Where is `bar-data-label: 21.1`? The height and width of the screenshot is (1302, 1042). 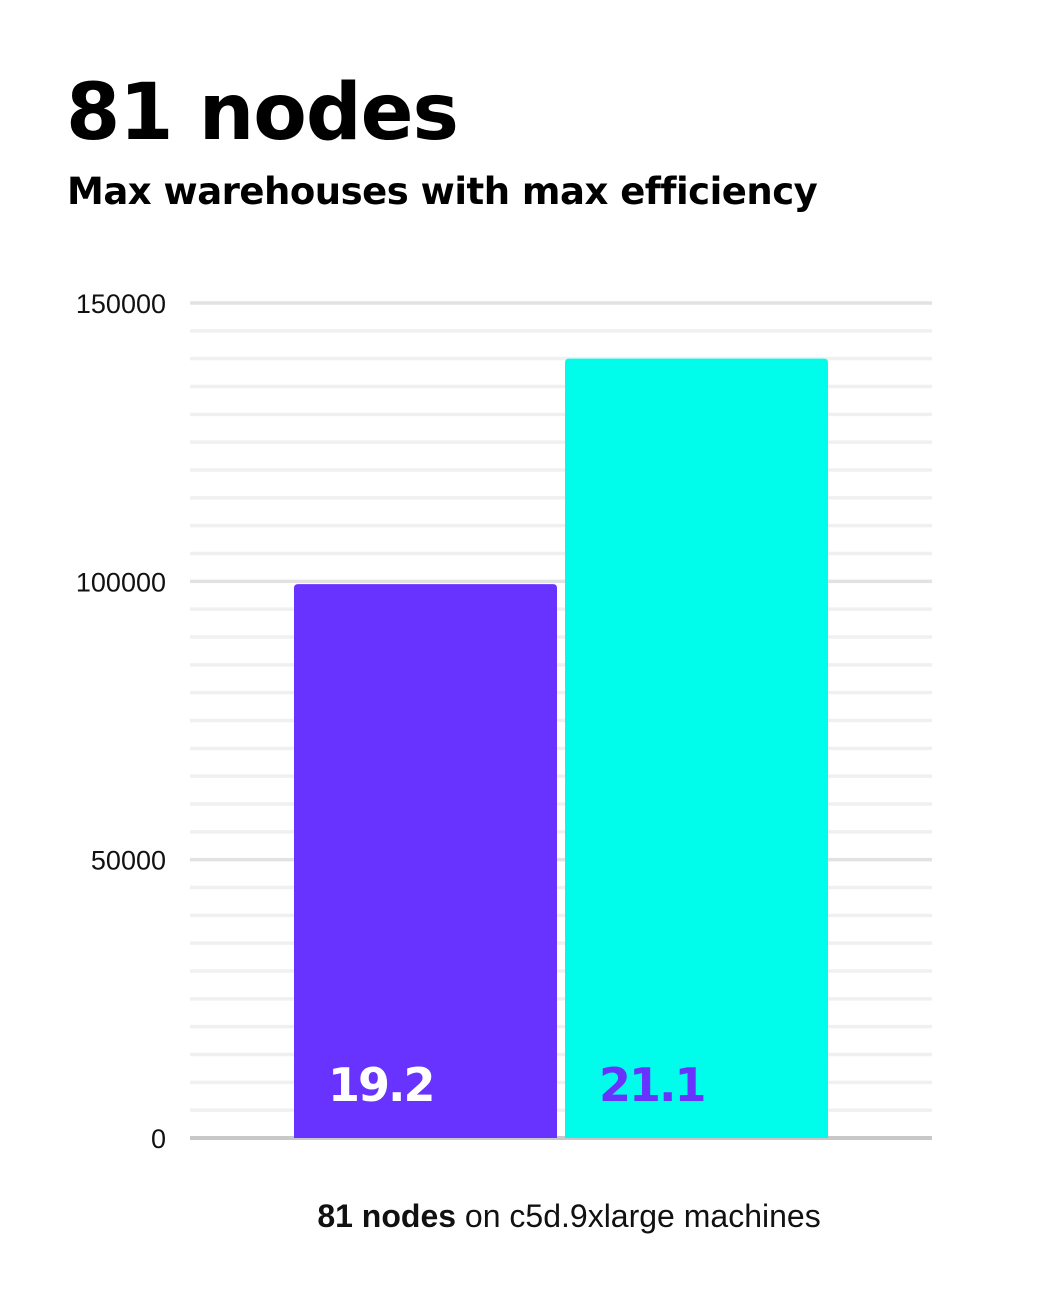 bar-data-label: 21.1 is located at coordinates (652, 1085).